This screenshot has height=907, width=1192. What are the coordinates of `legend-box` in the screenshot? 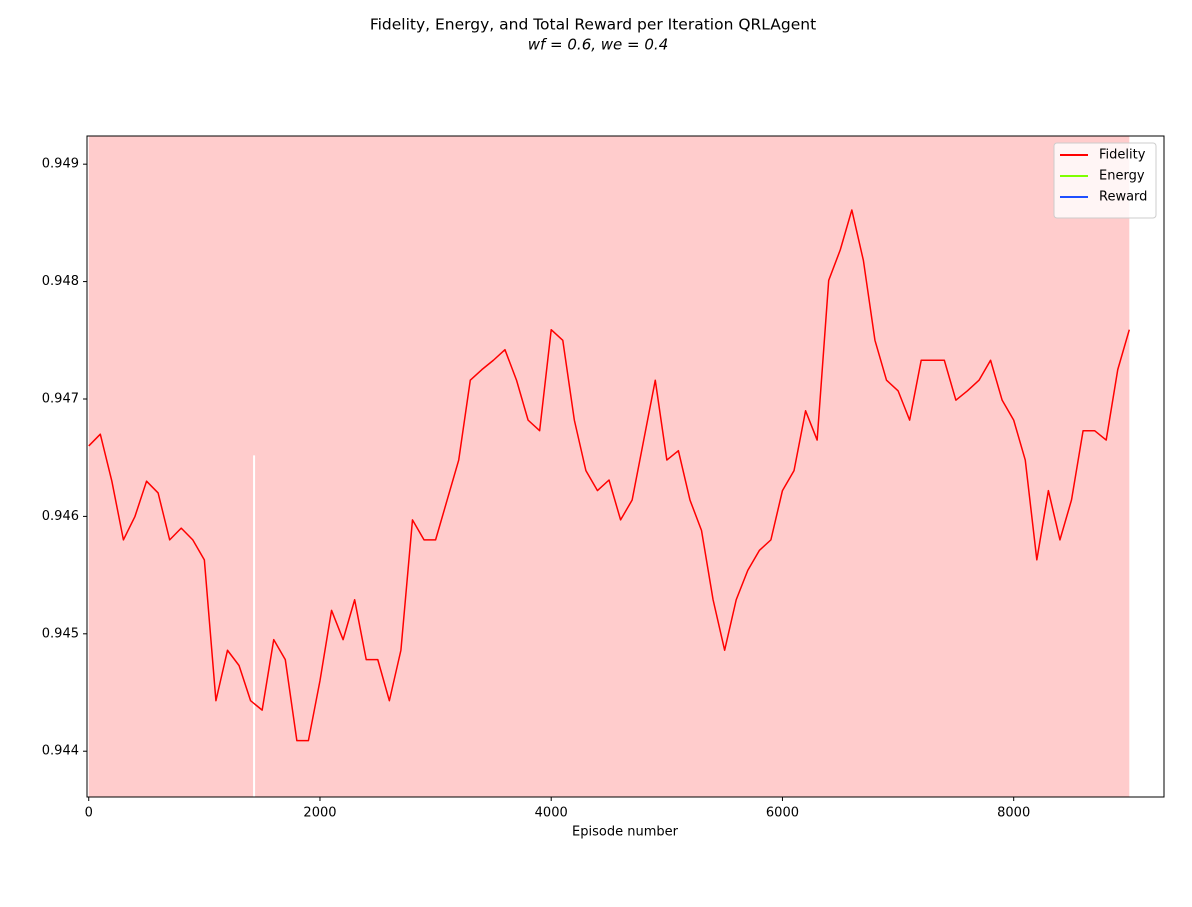 It's located at (1105, 180).